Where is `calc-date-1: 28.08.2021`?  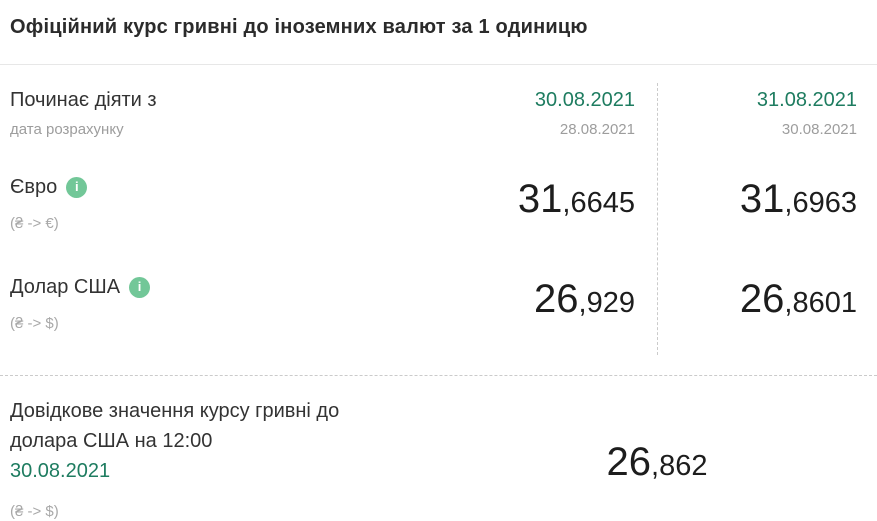
calc-date-1: 28.08.2021 is located at coordinates (597, 129).